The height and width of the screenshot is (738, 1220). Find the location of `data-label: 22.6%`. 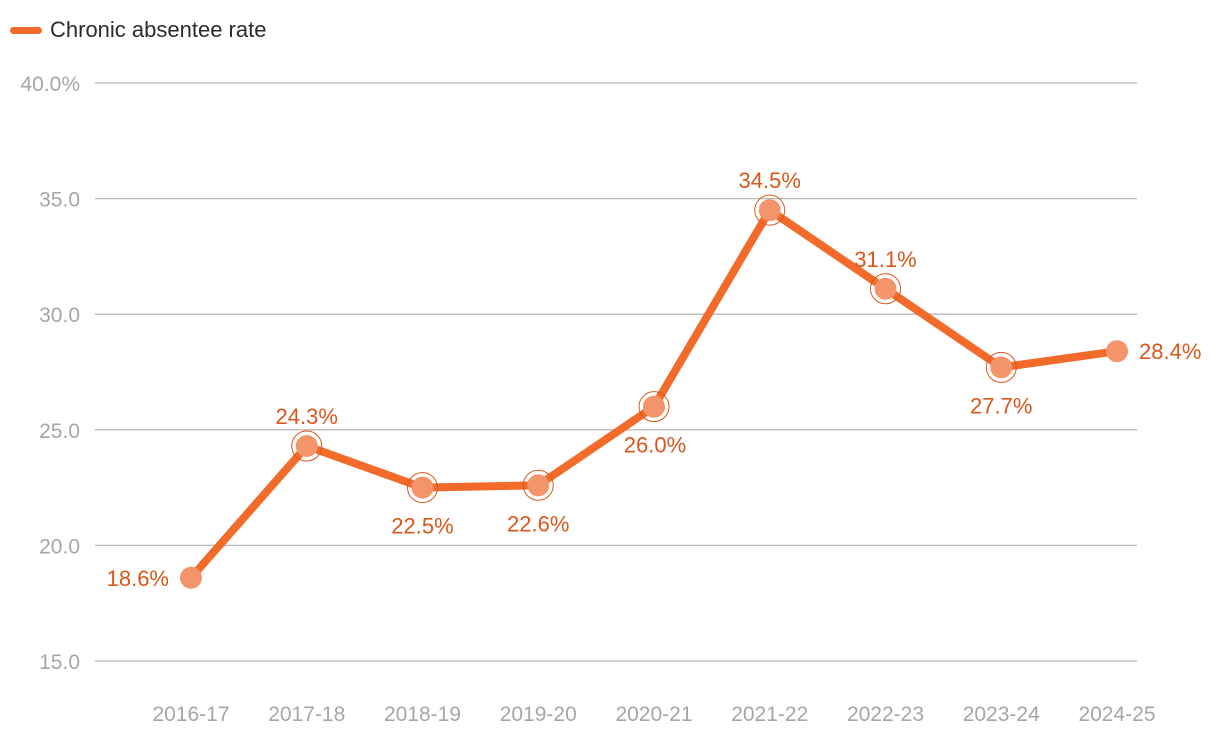

data-label: 22.6% is located at coordinates (538, 523).